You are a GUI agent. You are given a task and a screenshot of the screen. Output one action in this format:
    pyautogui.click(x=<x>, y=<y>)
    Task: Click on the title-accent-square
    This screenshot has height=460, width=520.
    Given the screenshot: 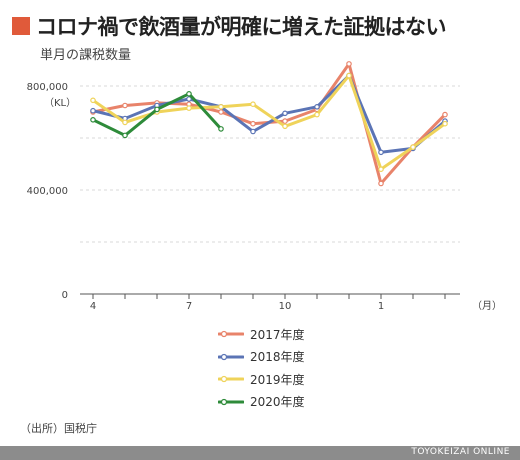 What is the action you would take?
    pyautogui.click(x=21, y=26)
    